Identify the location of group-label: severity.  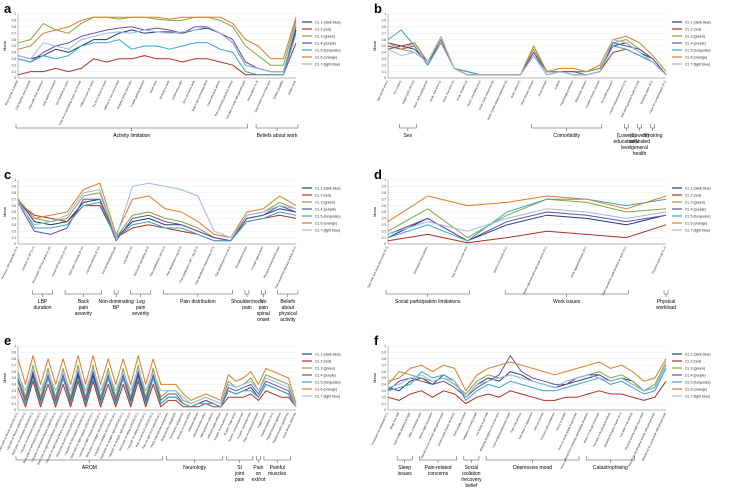
(141, 314).